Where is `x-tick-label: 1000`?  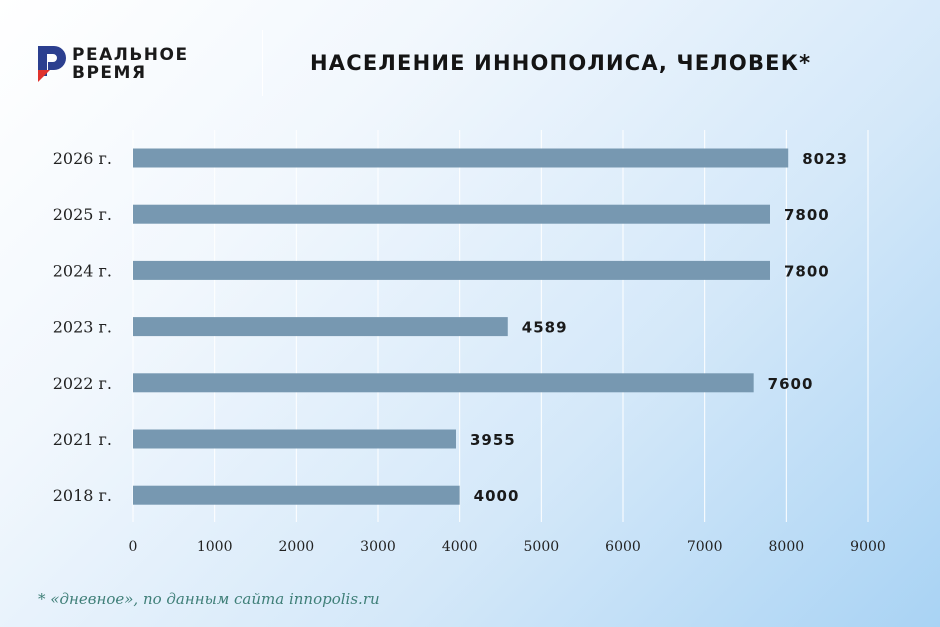 x-tick-label: 1000 is located at coordinates (215, 547).